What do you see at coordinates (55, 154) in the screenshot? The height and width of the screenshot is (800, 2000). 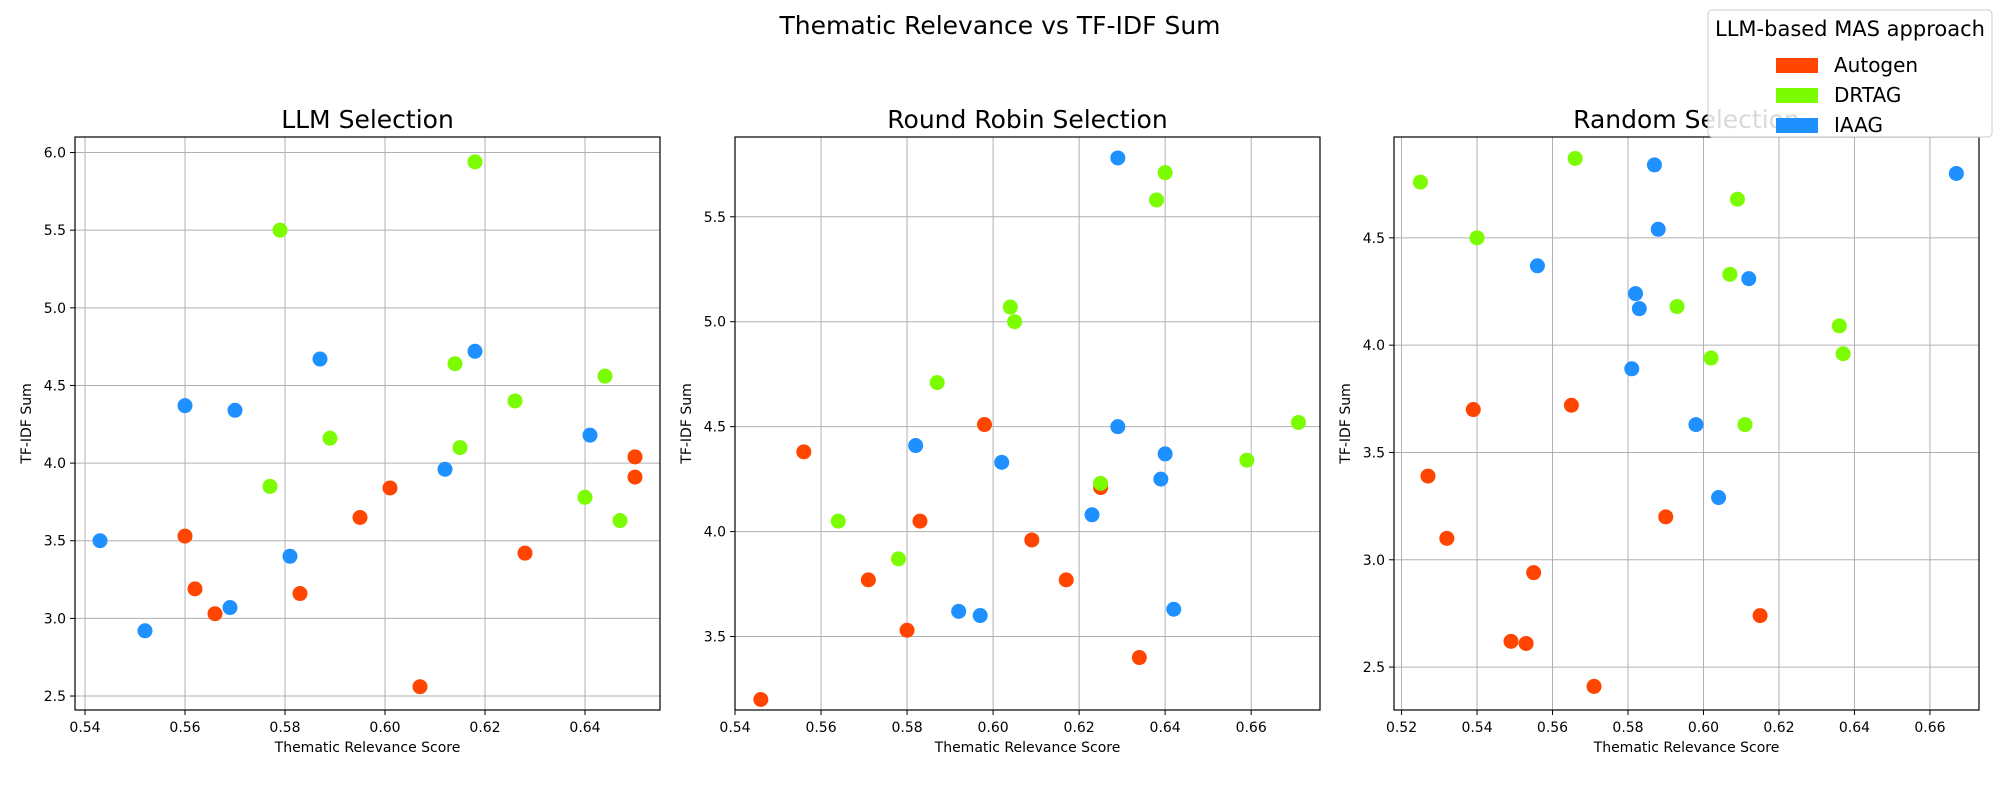 I see `y-tick-label: 6.0` at bounding box center [55, 154].